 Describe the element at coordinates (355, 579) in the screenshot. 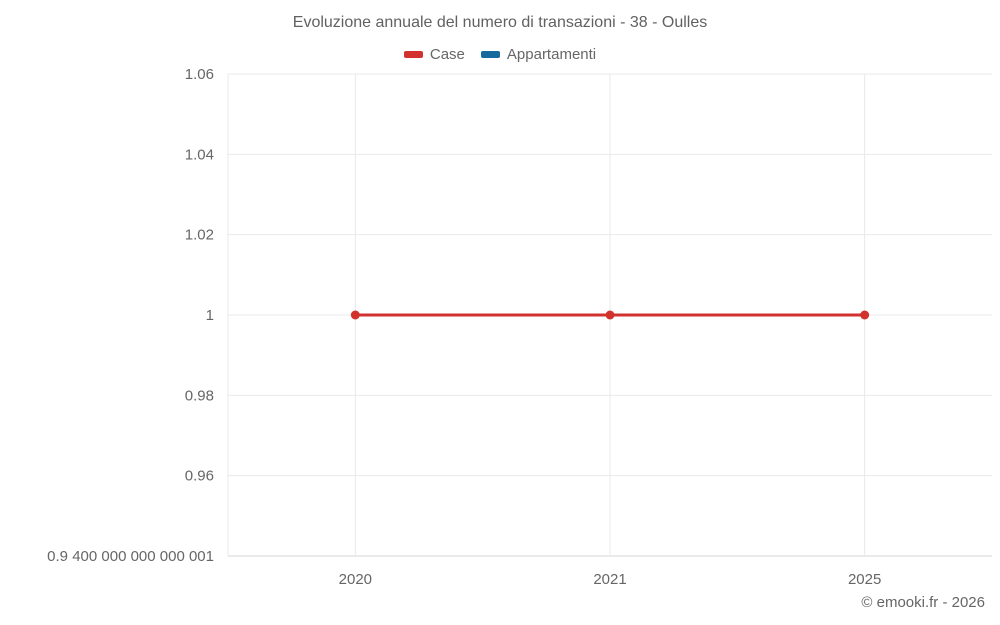

I see `x-axis-tick-label: 2020` at that location.